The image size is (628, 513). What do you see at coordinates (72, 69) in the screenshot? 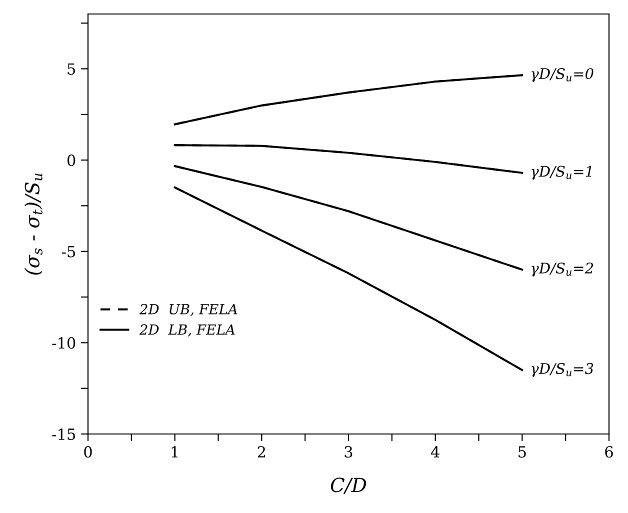
I see `y-tick-label: 5` at bounding box center [72, 69].